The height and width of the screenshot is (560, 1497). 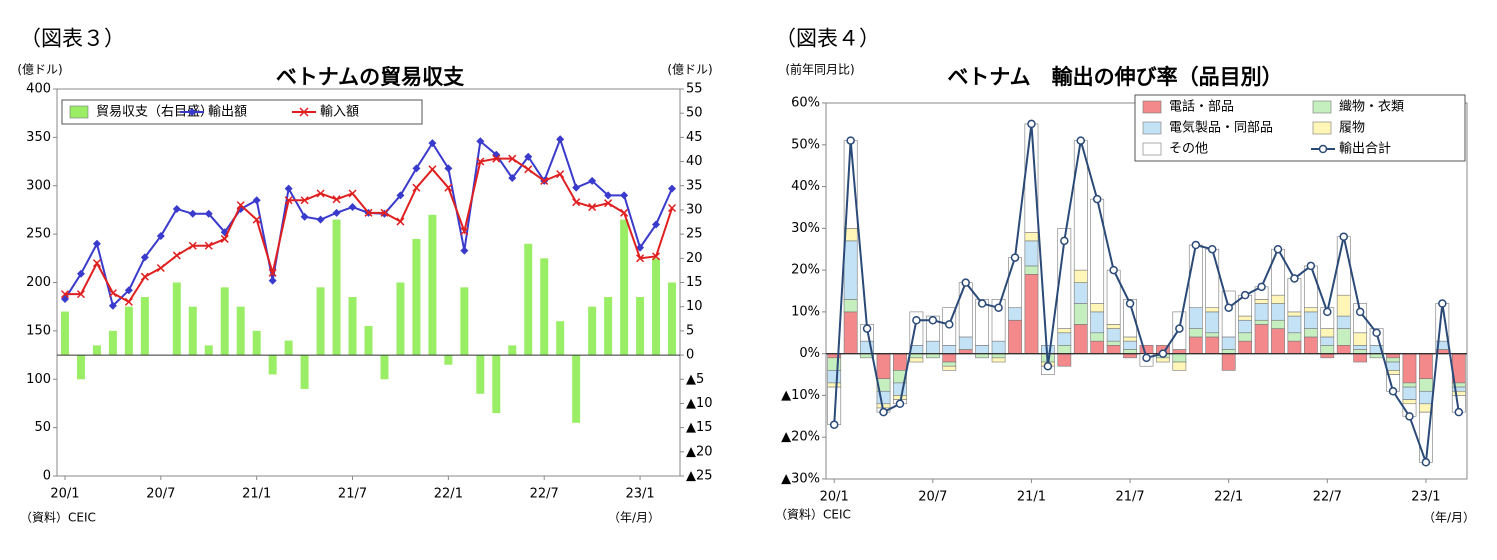 I want to click on y2-tick-label: 5, so click(x=690, y=330).